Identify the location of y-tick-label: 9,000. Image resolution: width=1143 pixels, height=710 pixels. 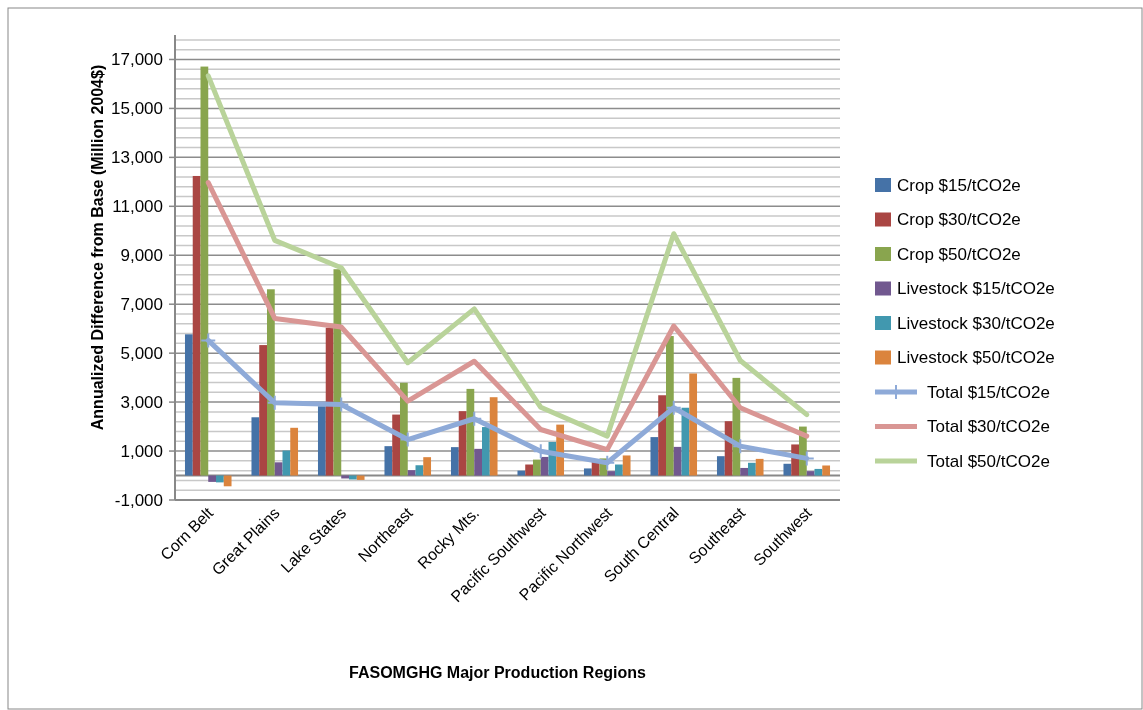
(141, 256).